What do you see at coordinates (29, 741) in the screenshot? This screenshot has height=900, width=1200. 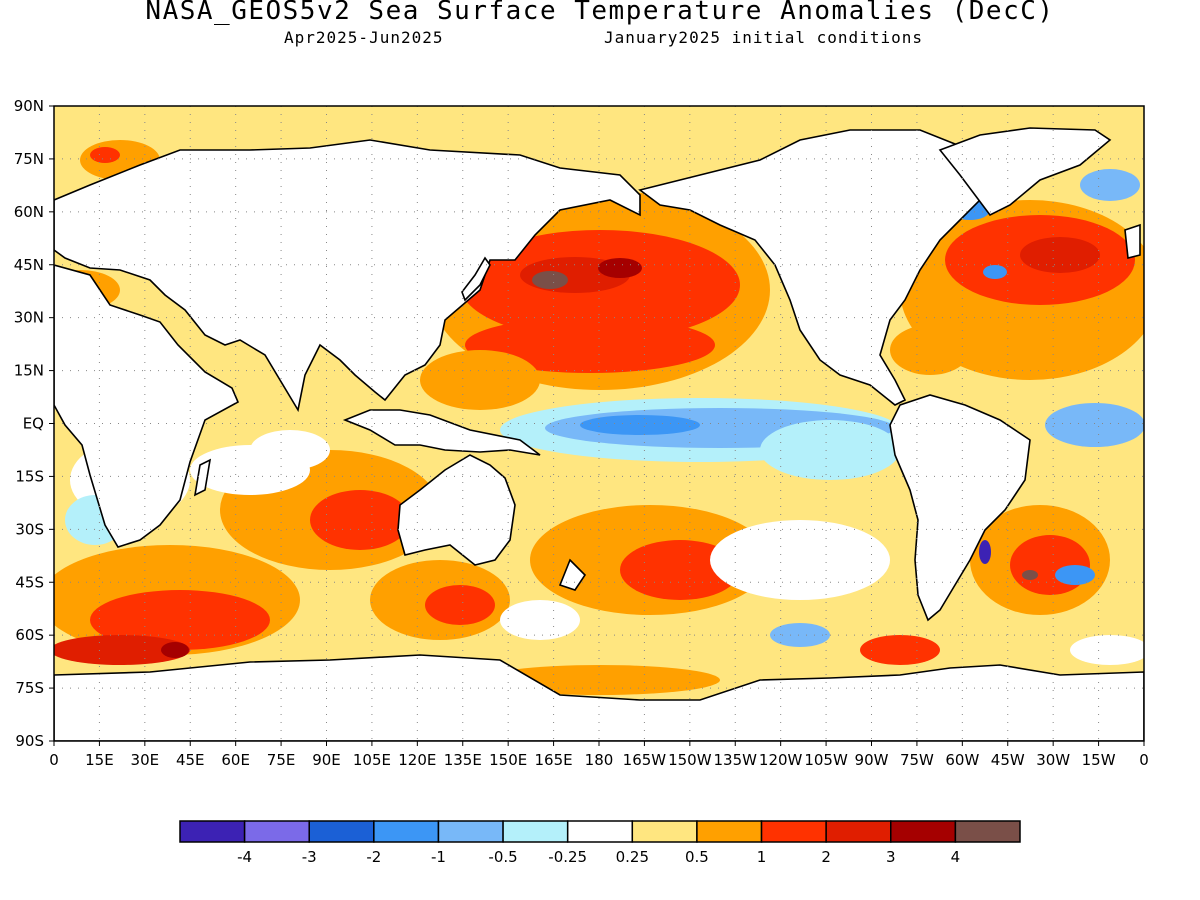 I see `lat-label: 90S` at bounding box center [29, 741].